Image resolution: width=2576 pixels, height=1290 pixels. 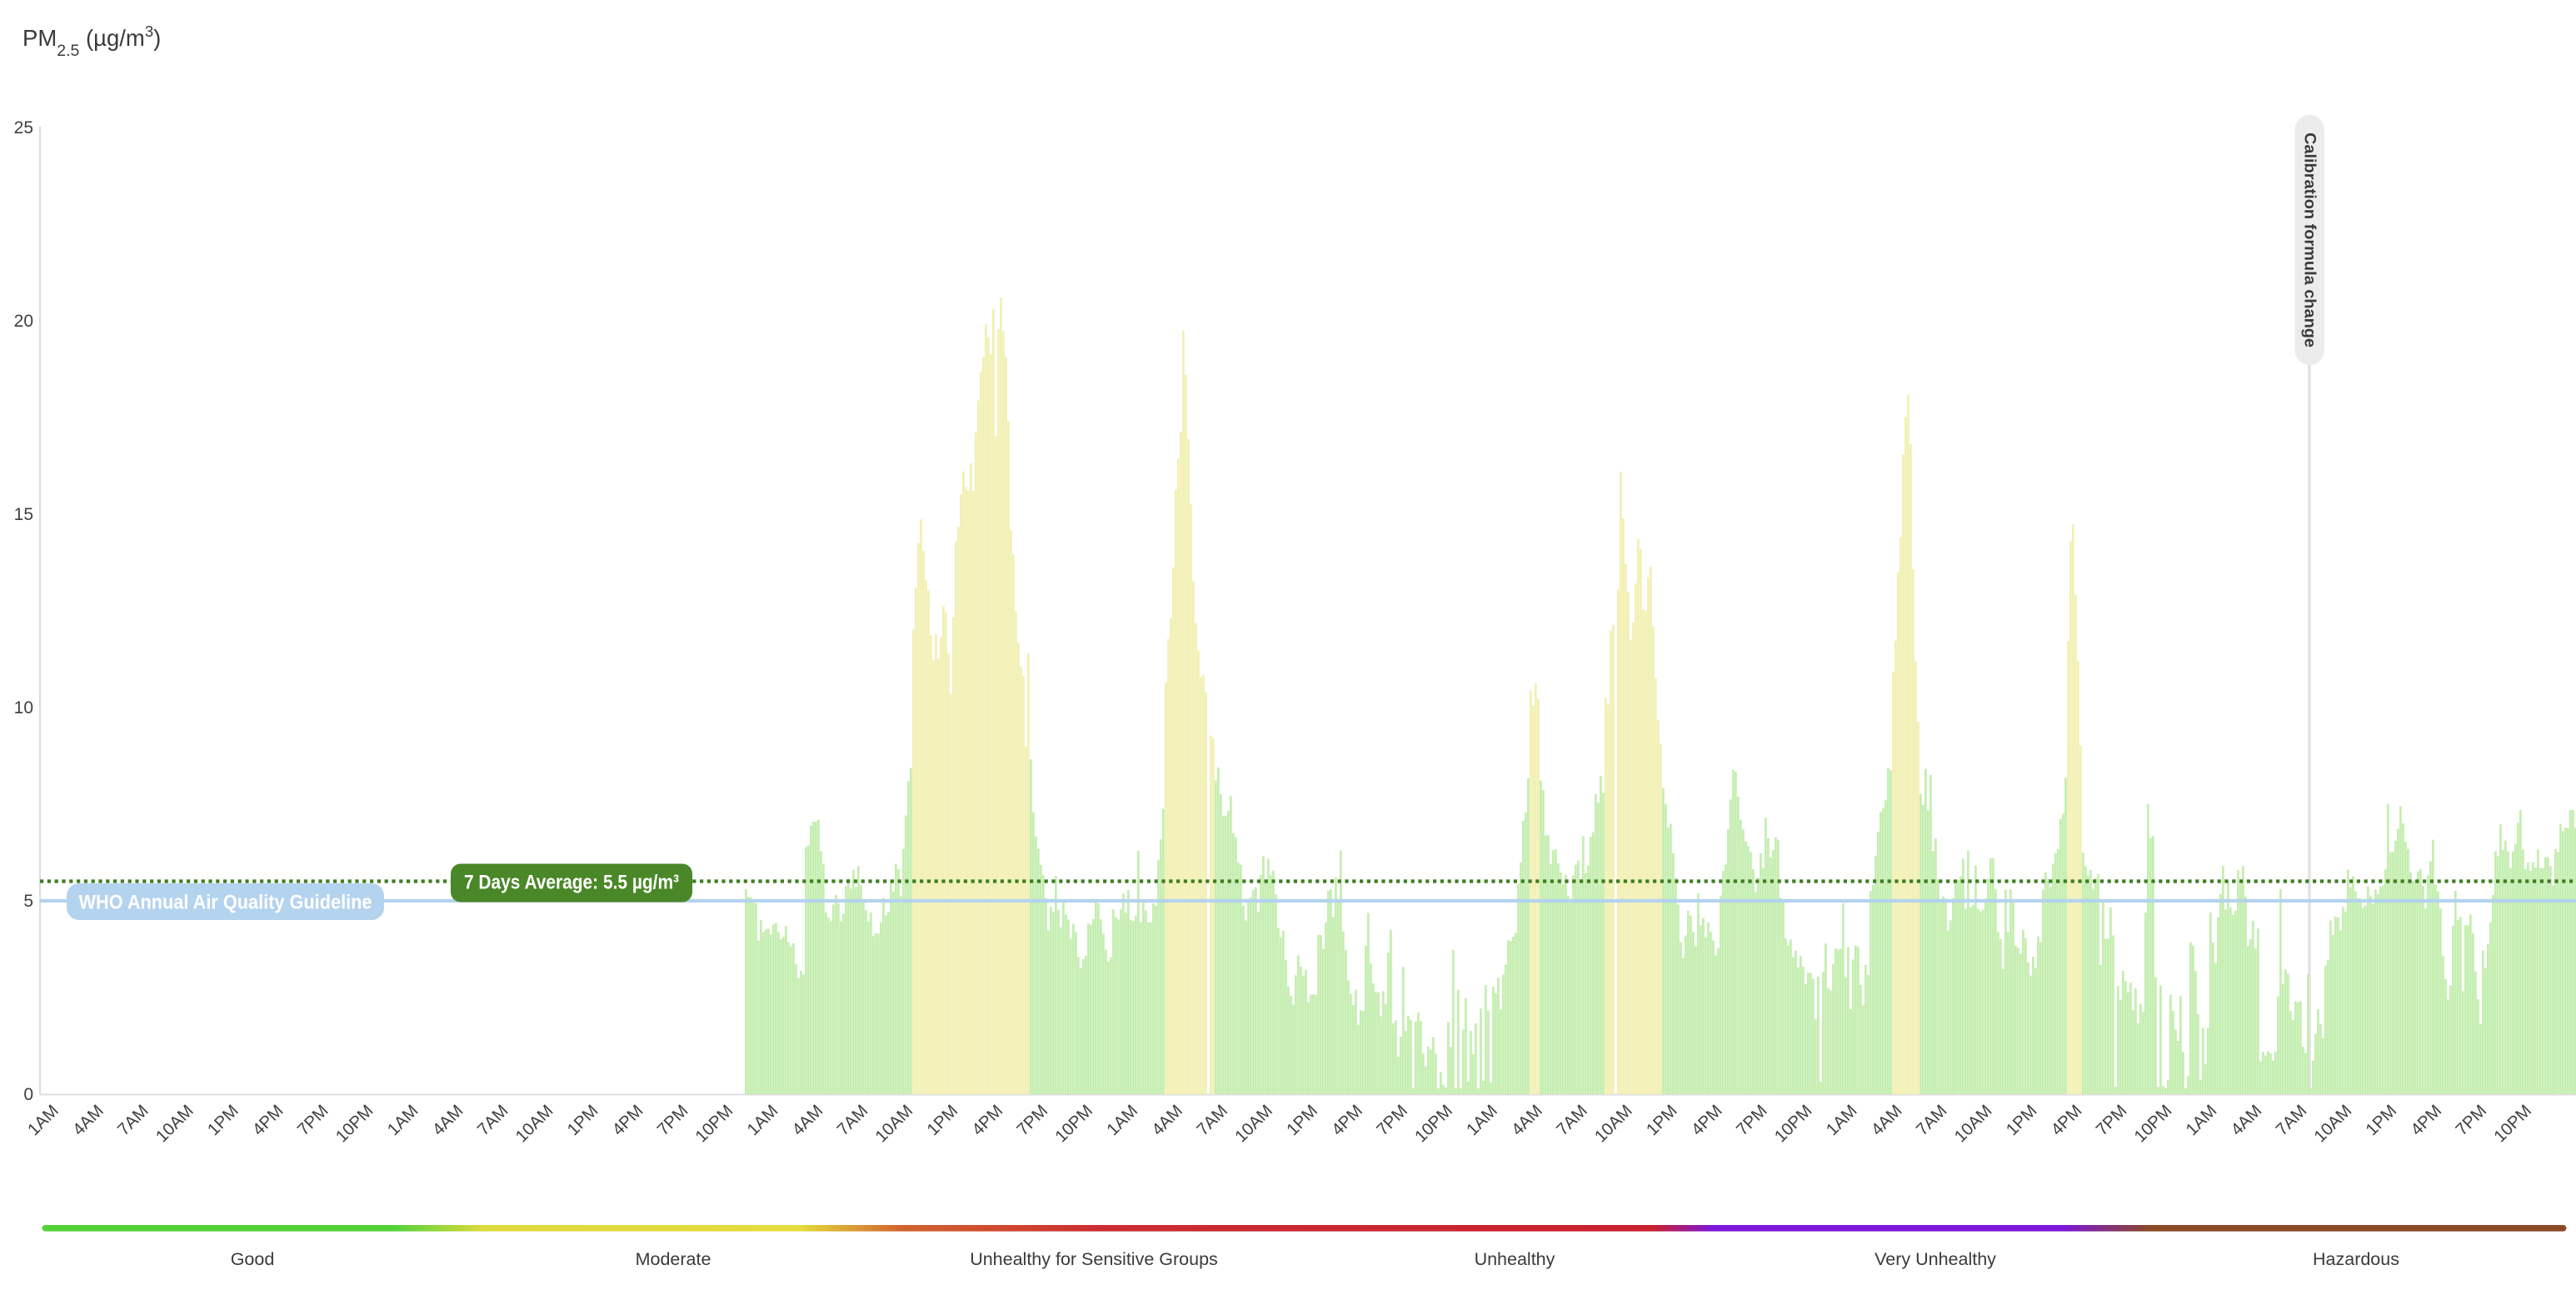 What do you see at coordinates (673, 1259) in the screenshot?
I see `svg-text: Moderate` at bounding box center [673, 1259].